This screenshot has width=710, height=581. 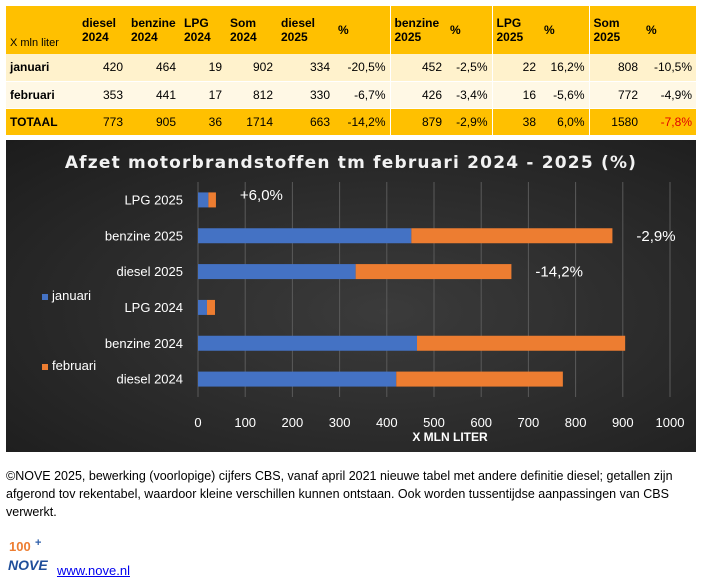 I want to click on col-header-som-pct: %, so click(x=669, y=30).